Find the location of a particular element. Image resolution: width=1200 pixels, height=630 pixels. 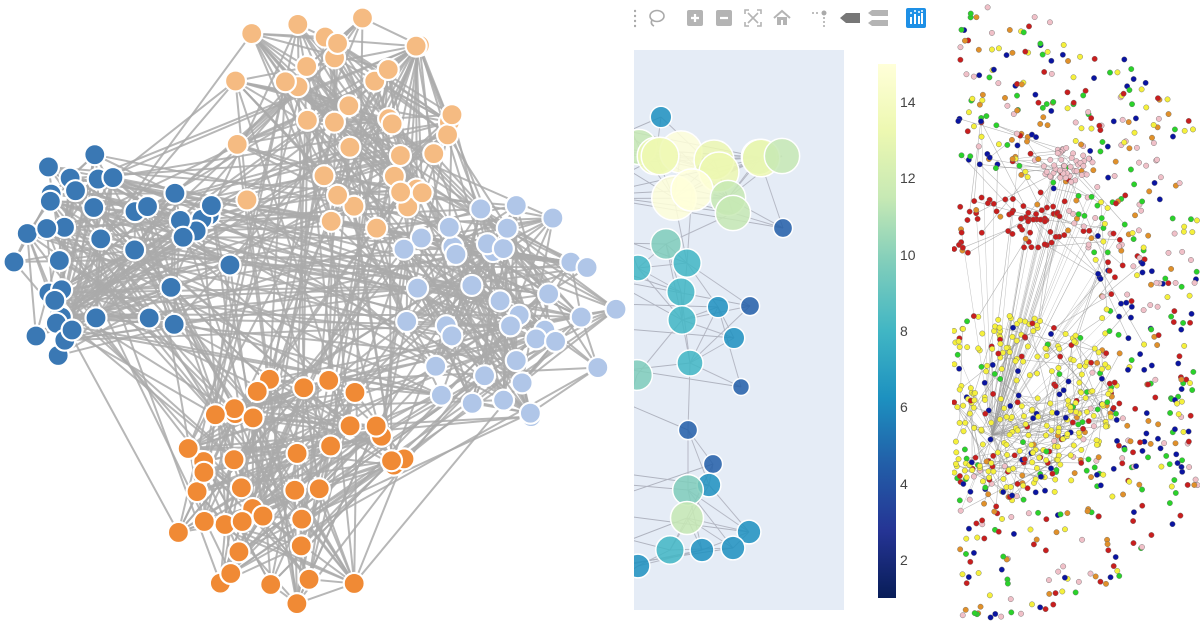

plotly-logo-icon is located at coordinates (916, 18).